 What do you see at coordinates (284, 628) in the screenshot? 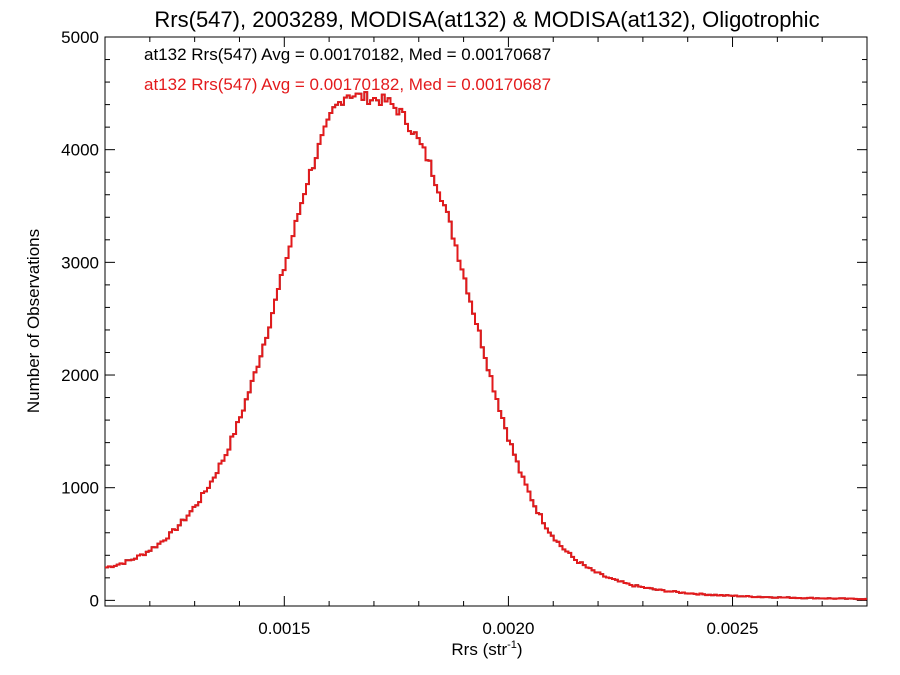
I see `x-tick-label: 0.0015` at bounding box center [284, 628].